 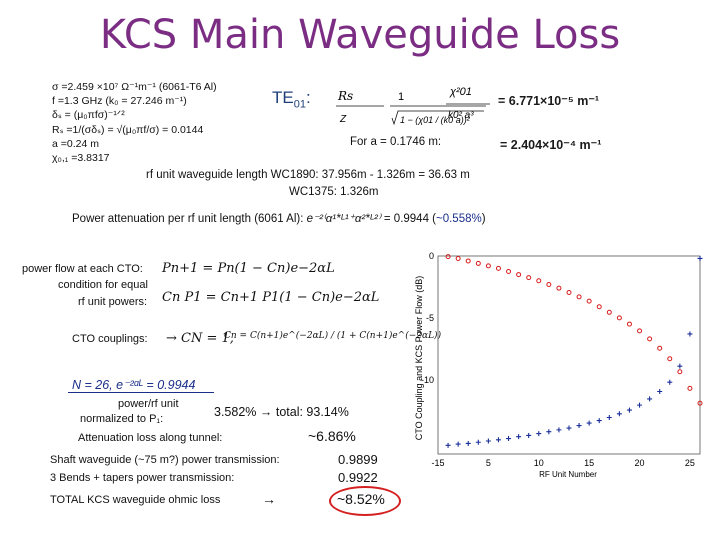 I want to click on formula-z: Z, so click(x=343, y=119).